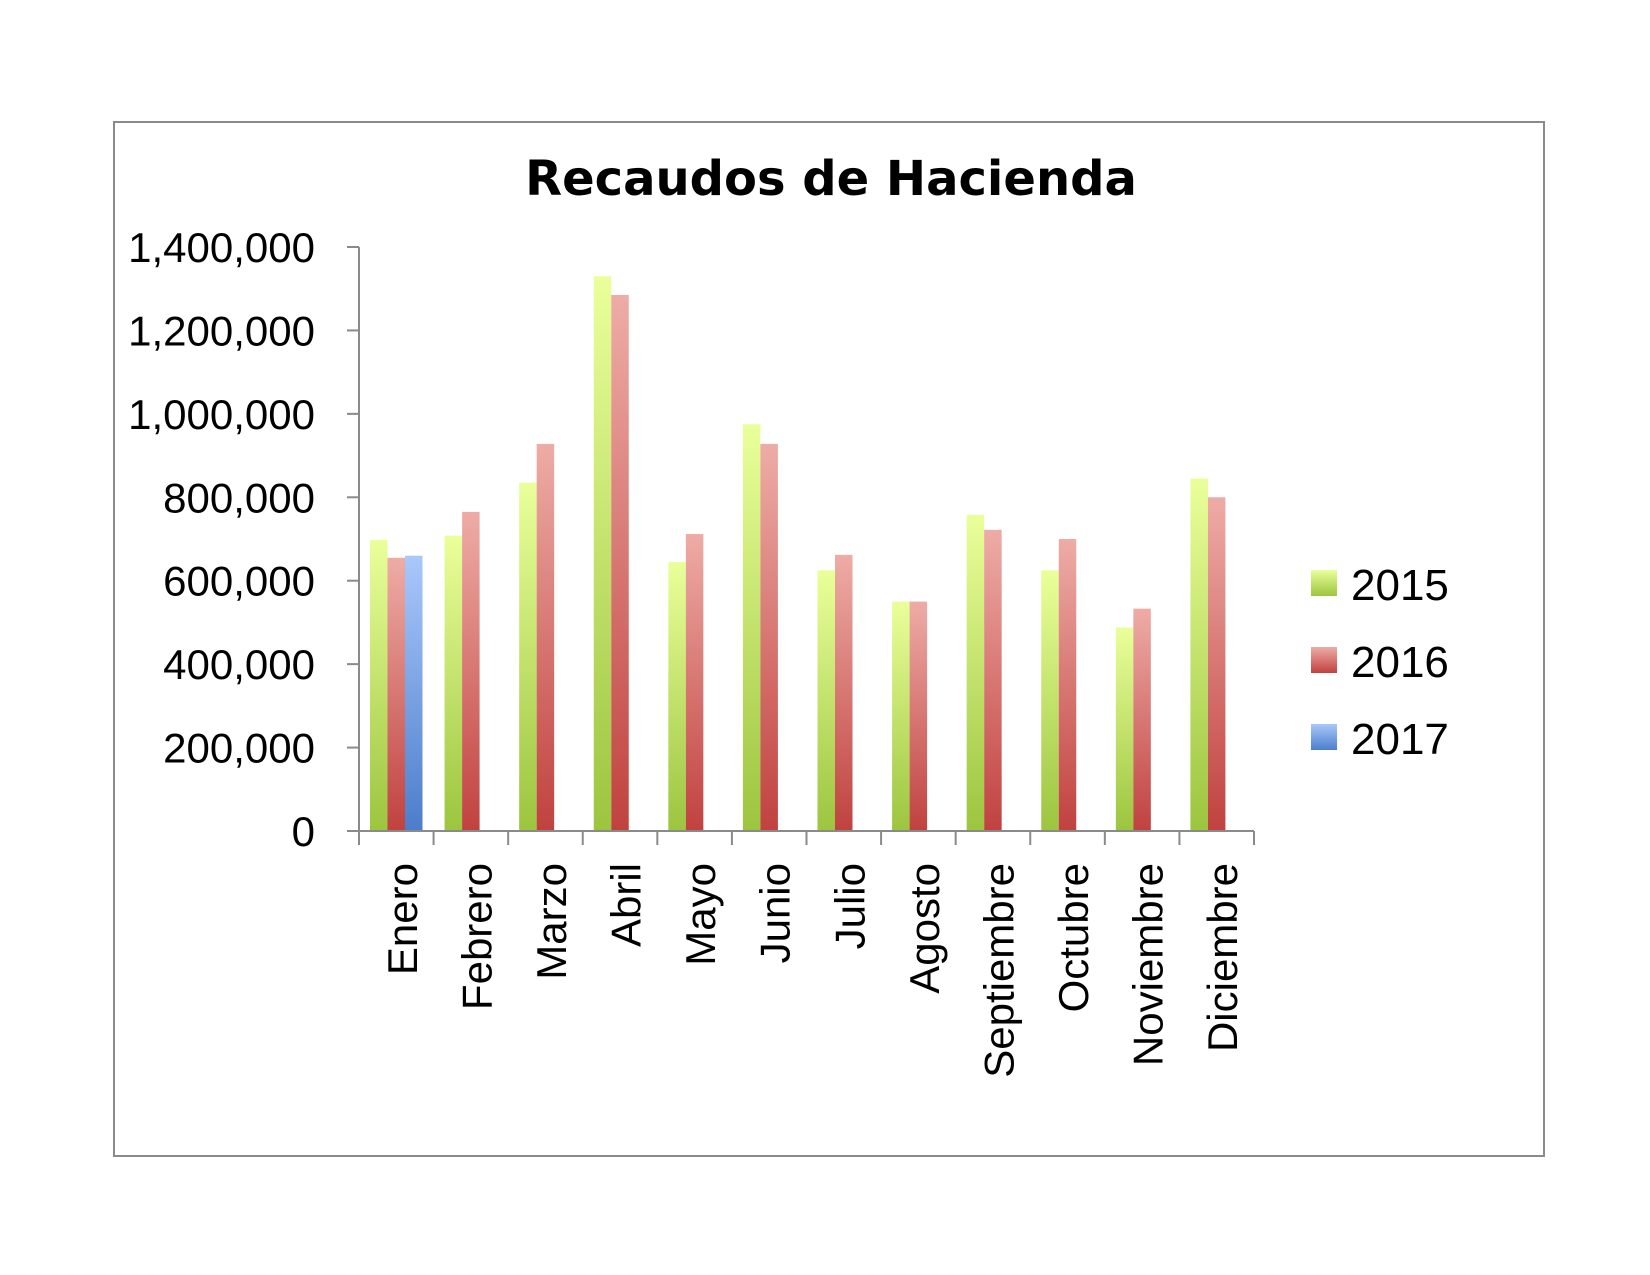  Describe the element at coordinates (831, 179) in the screenshot. I see `chart-title: Recaudos de Hacienda` at that location.